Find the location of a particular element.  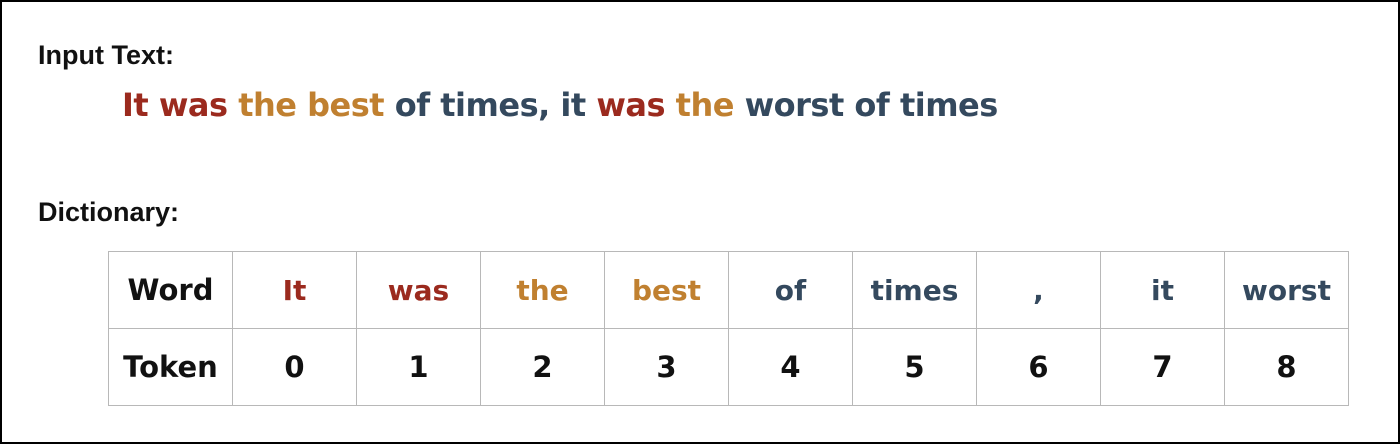

sentence-word: best is located at coordinates (346, 105).